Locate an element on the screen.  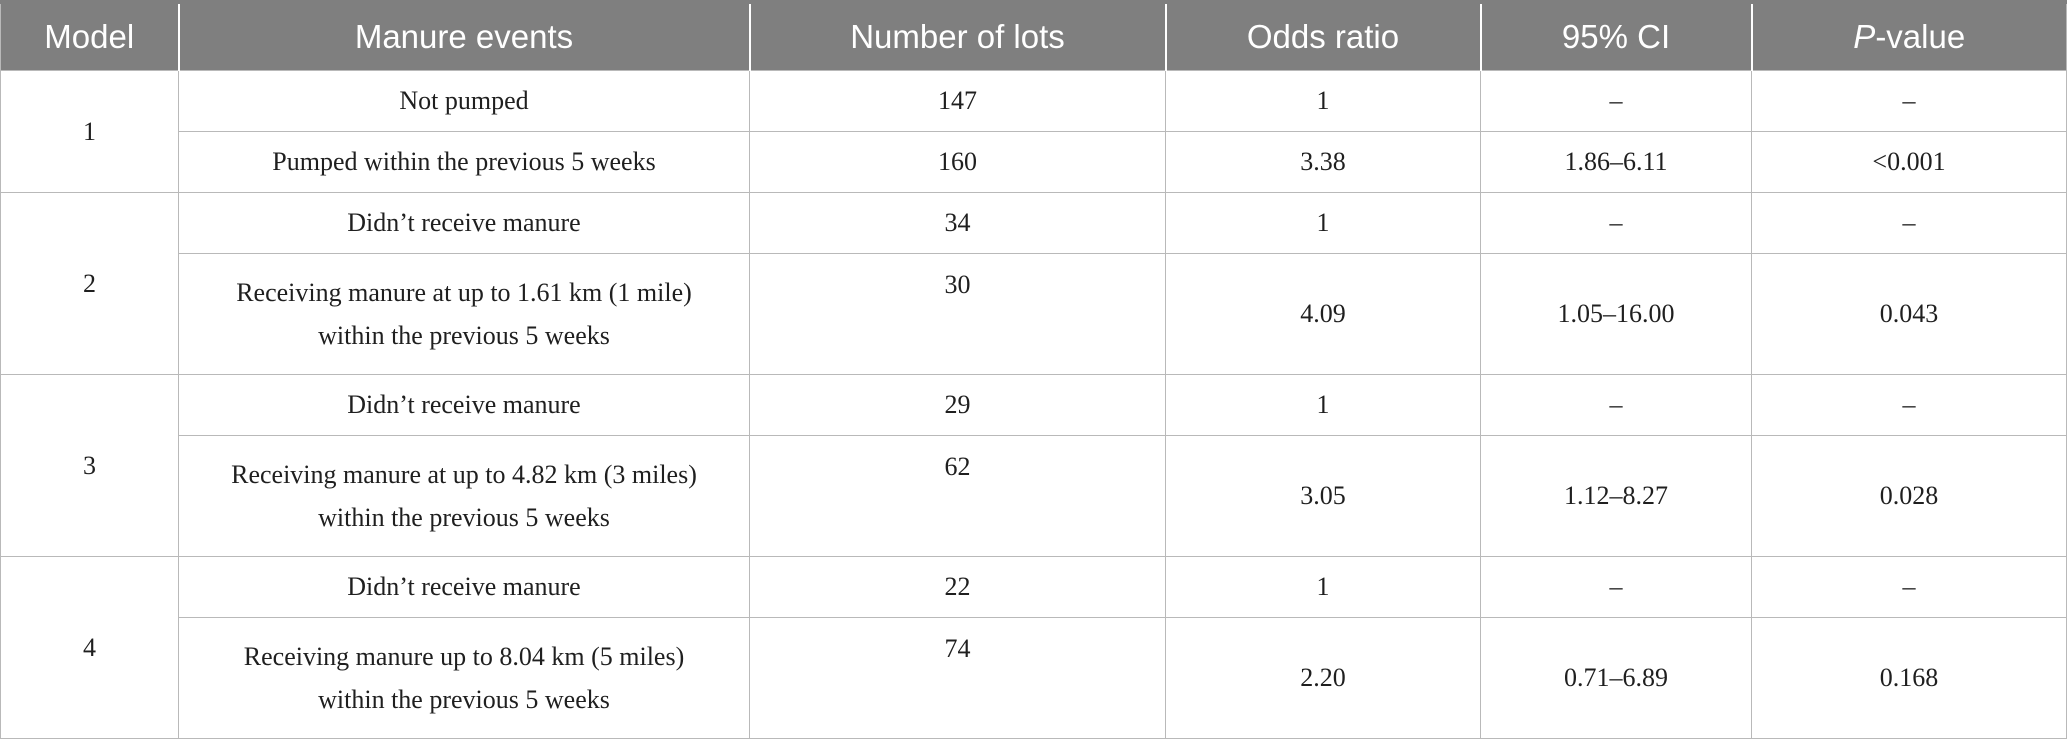
lots-cell: 62 is located at coordinates (957, 496).